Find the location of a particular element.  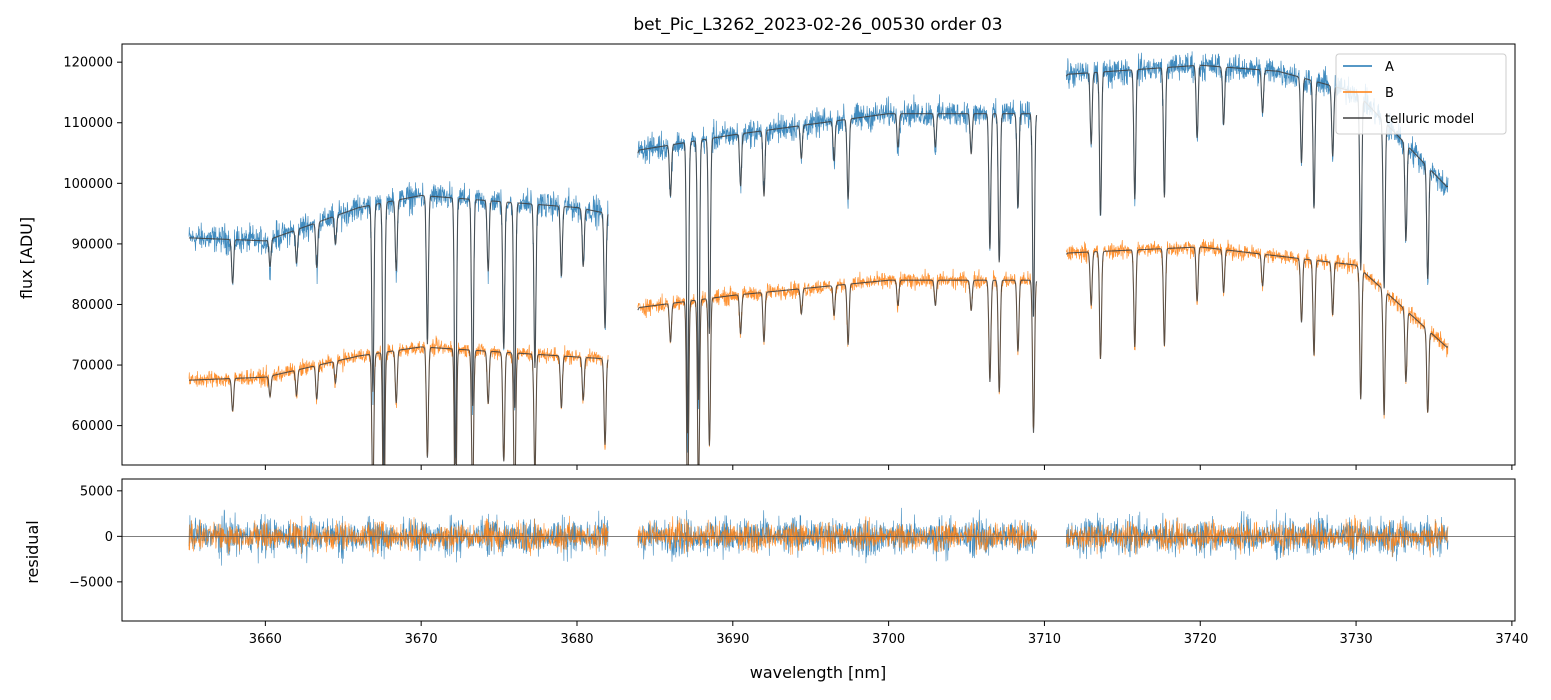

flux-ytick-label: 110000 is located at coordinates (88, 123).